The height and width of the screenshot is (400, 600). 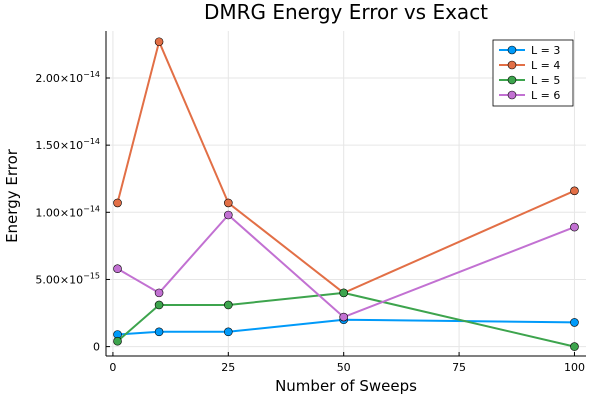 What do you see at coordinates (67, 144) in the screenshot?
I see `y-tick-label: 1.50×10⁻¹⁴` at bounding box center [67, 144].